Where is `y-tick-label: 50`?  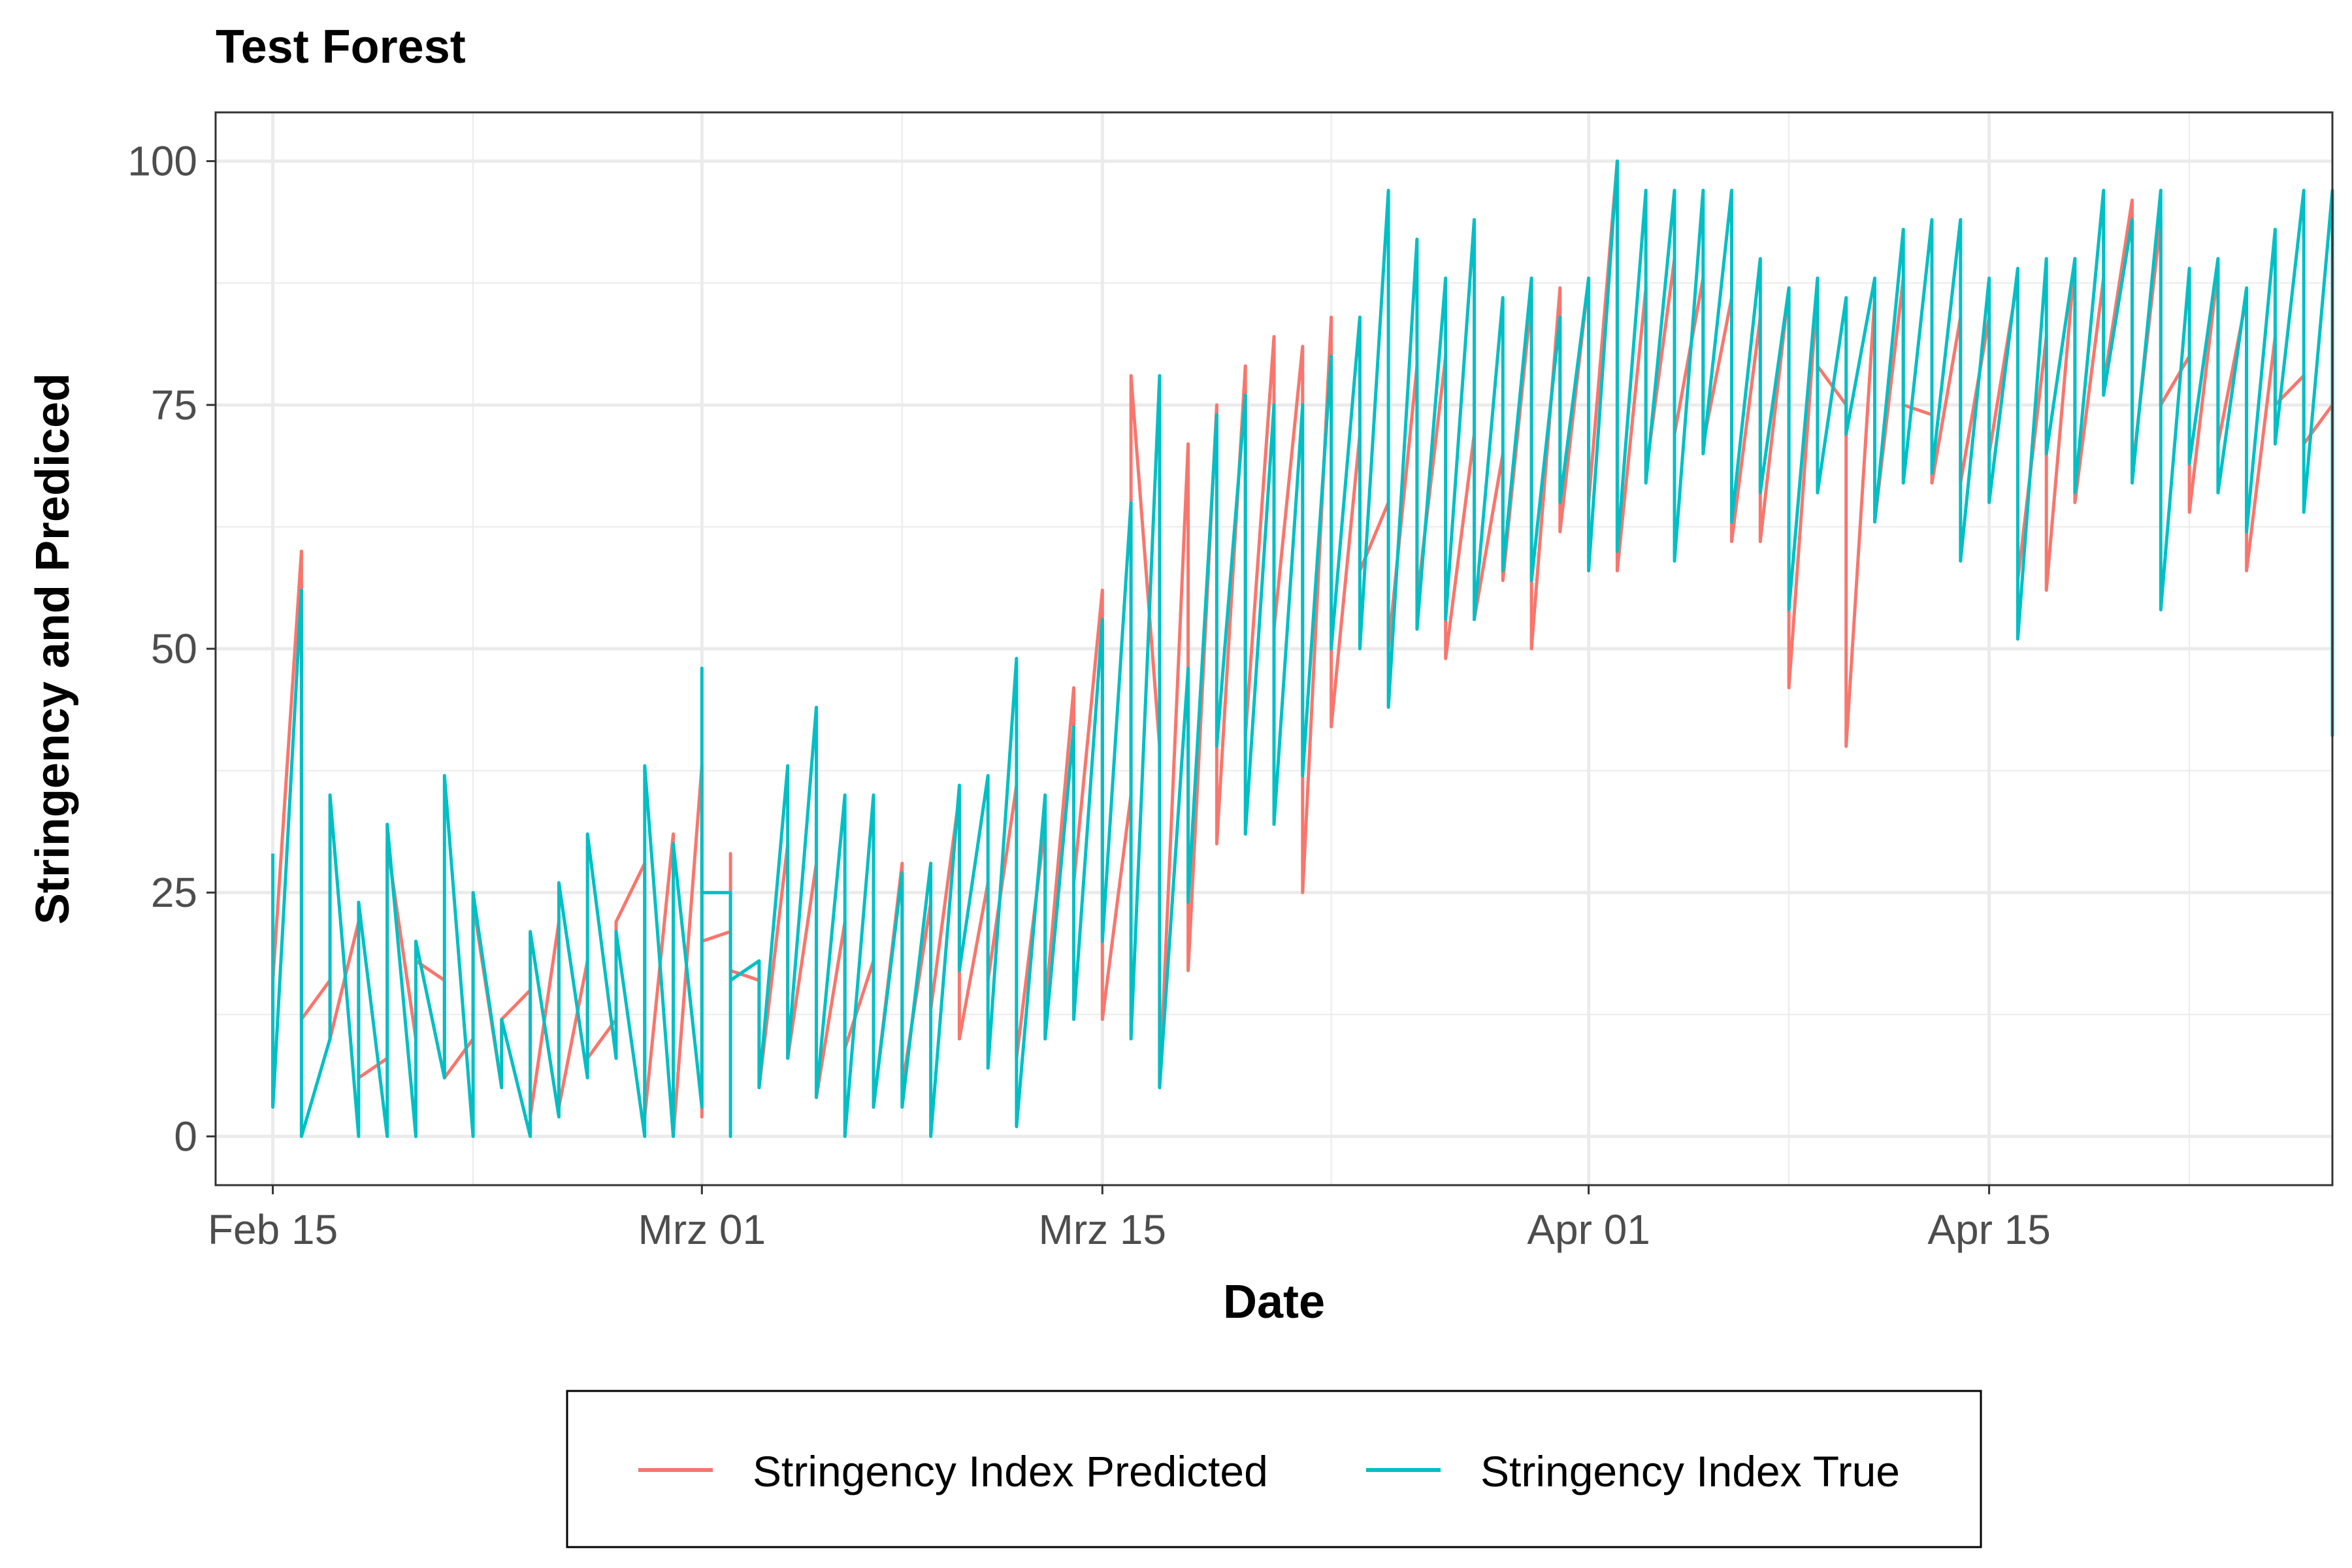
y-tick-label: 50 is located at coordinates (174, 648).